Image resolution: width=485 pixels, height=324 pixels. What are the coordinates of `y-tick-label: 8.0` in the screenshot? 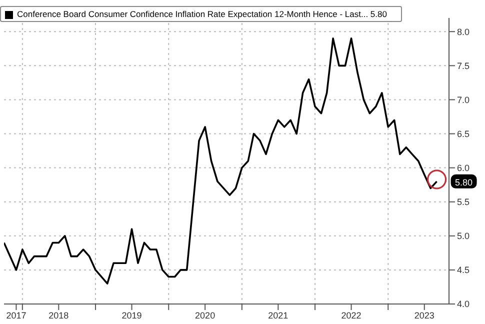 It's located at (463, 31).